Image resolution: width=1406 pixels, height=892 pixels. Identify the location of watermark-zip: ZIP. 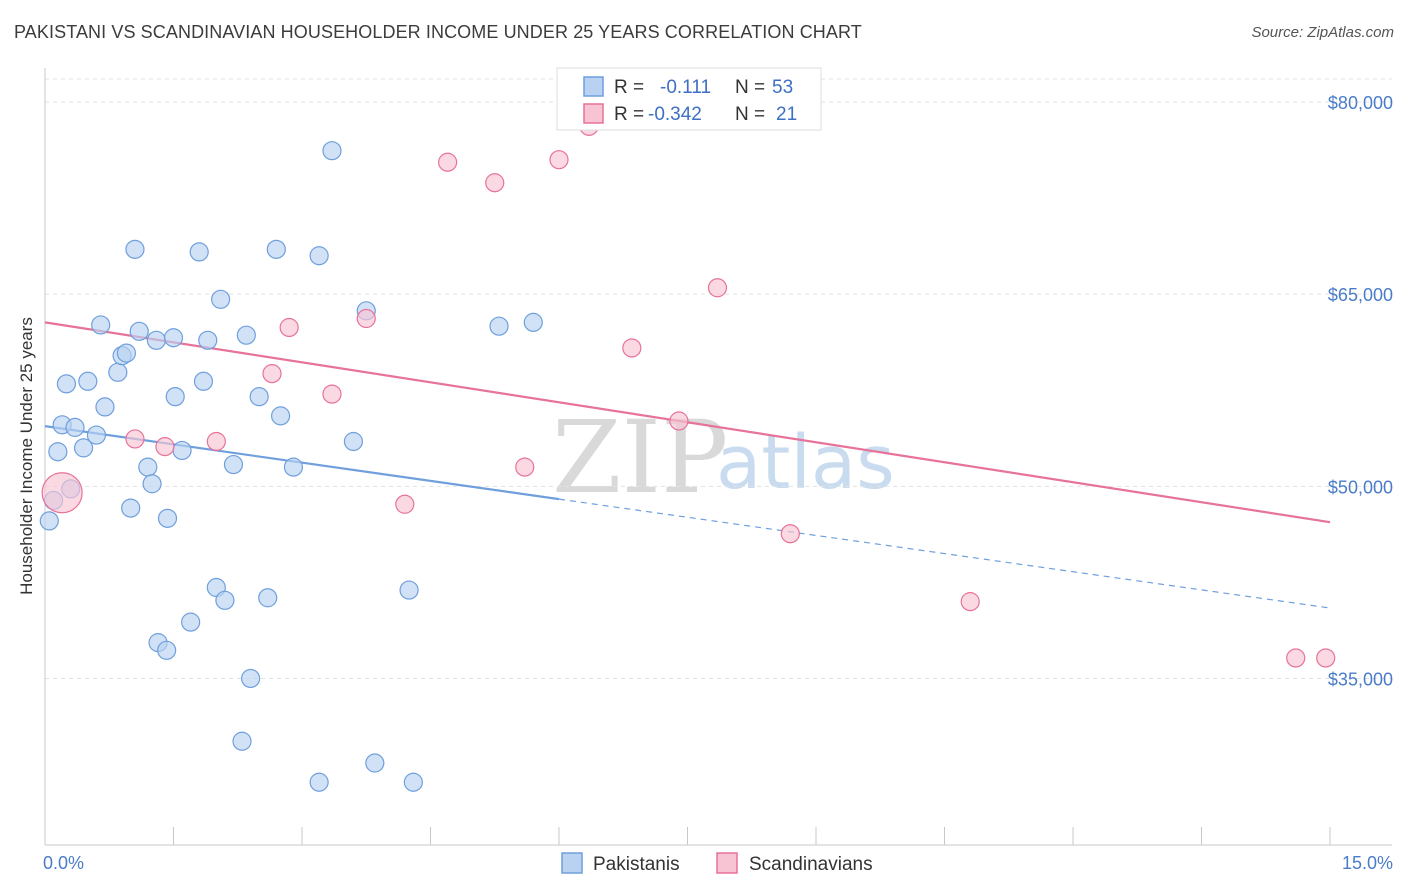
(640, 457).